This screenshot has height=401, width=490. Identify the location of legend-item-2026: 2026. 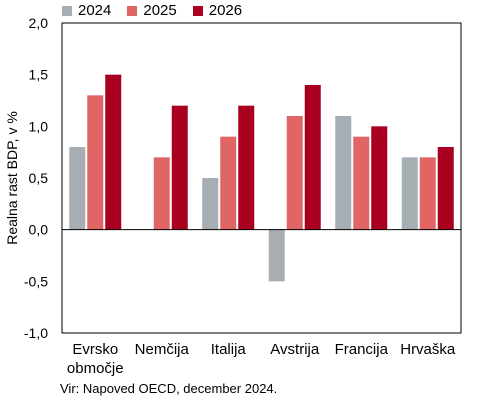
(217, 10).